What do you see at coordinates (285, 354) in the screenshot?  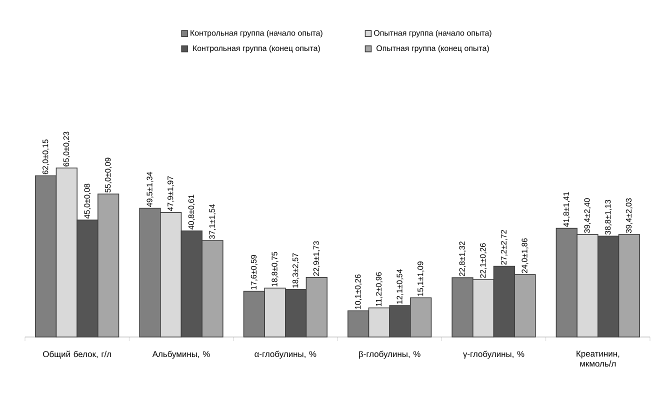 I see `x-tick-label: α-глобулины, %` at bounding box center [285, 354].